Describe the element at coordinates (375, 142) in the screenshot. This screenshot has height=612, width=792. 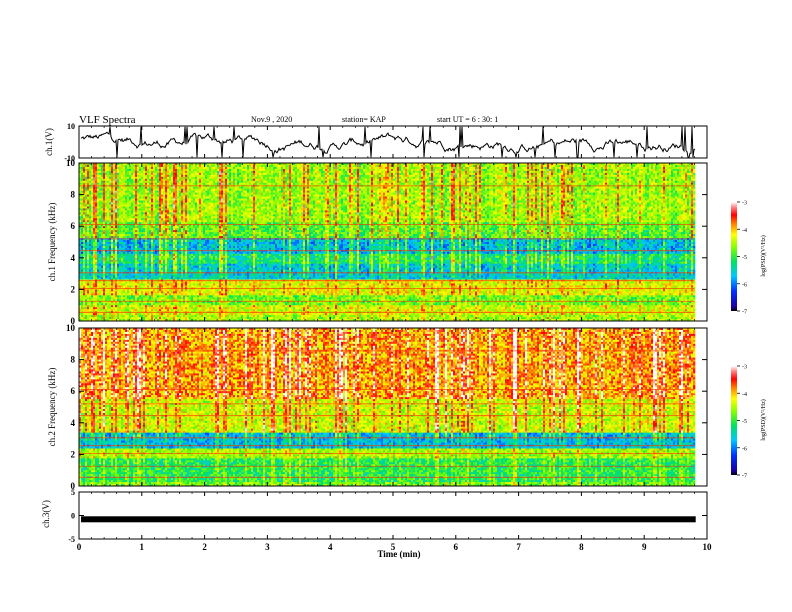
I see `ch1-waveform-panel: 10-10 ch.1(V)` at that location.